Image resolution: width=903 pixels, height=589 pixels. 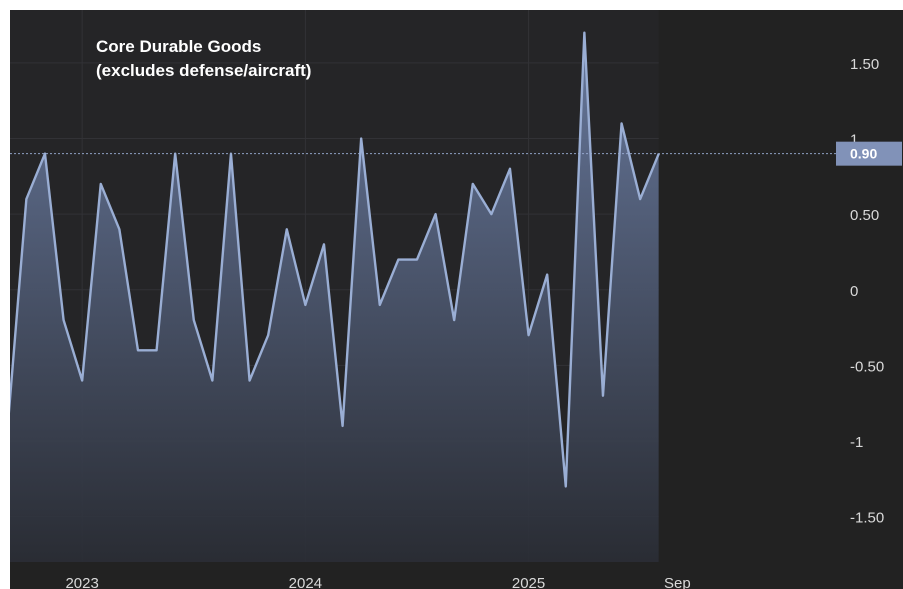 What do you see at coordinates (867, 291) in the screenshot?
I see `y-axis: 1.50 1 0.50 0 -0.50 -1 -1.50` at bounding box center [867, 291].